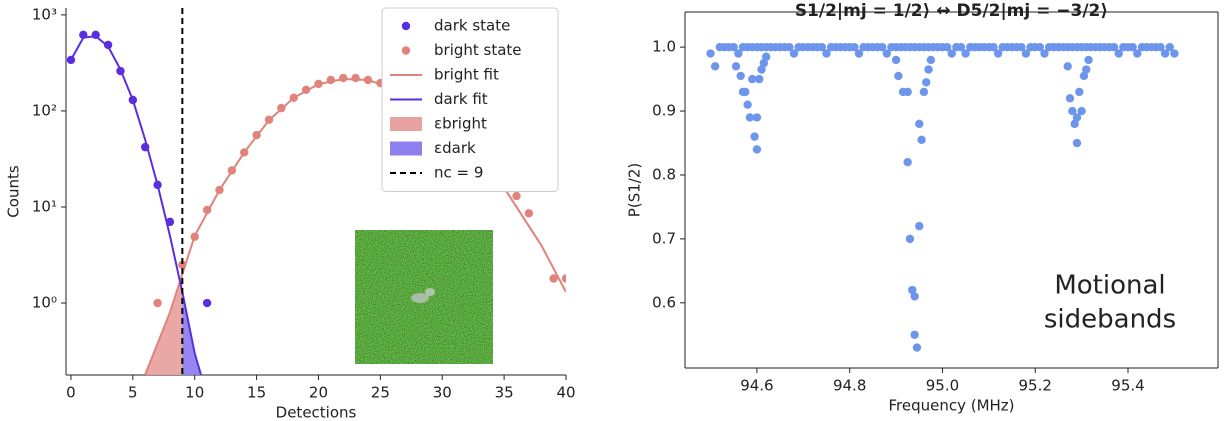 The height and width of the screenshot is (421, 1225). I want to click on legend-label: bright fit, so click(466, 75).